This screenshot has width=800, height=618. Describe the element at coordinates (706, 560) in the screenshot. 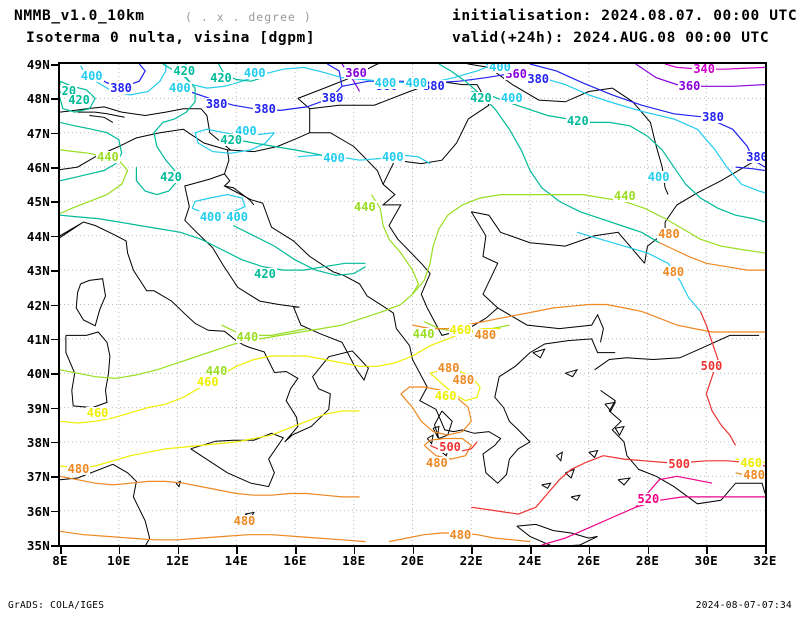

I see `x-tick-label: 30E` at that location.